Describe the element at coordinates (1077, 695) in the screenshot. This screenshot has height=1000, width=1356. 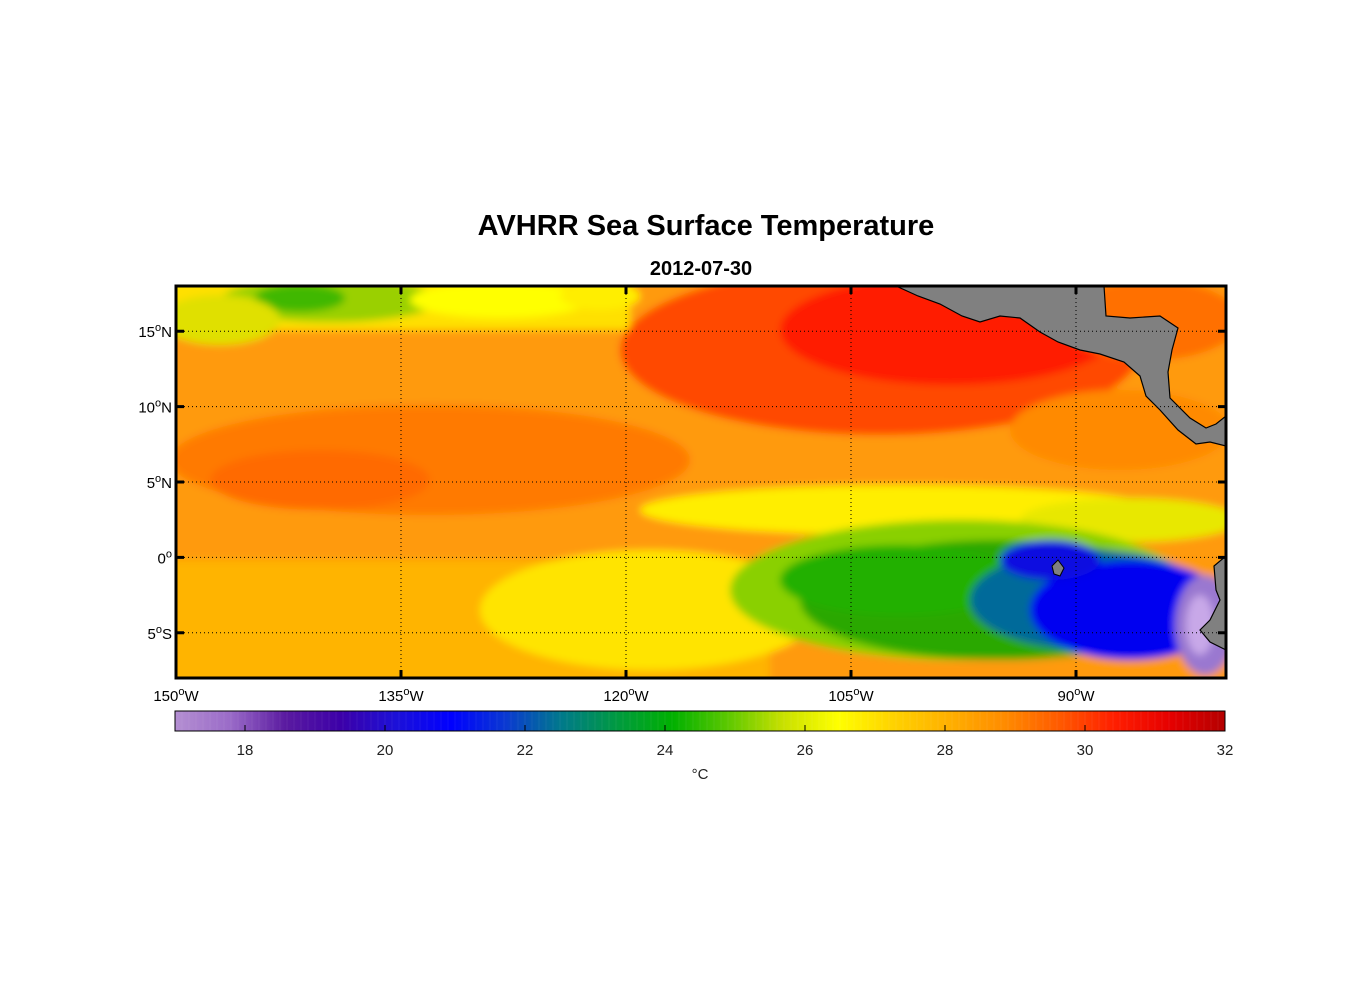
I see `lon-tick-label: 90oW` at that location.